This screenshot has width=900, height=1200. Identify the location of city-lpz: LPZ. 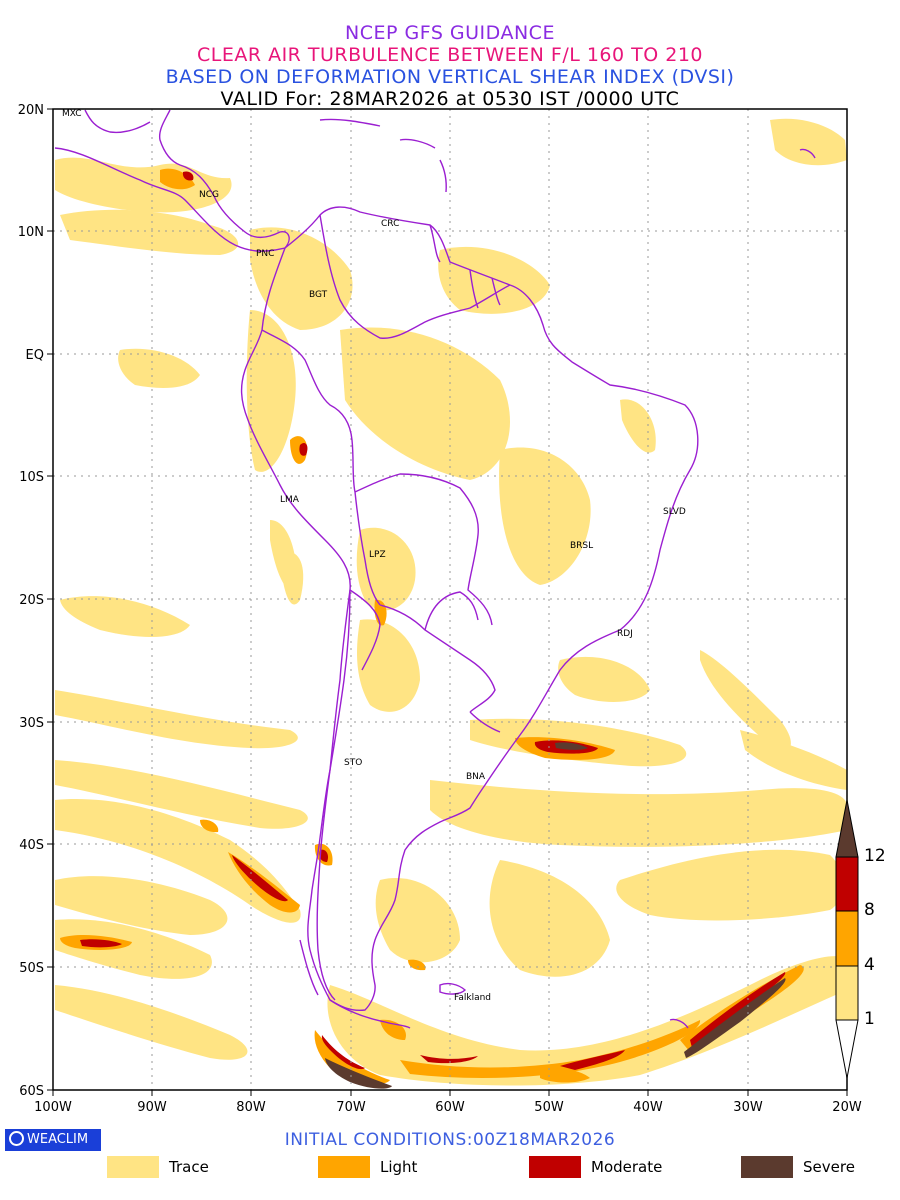
(377, 555).